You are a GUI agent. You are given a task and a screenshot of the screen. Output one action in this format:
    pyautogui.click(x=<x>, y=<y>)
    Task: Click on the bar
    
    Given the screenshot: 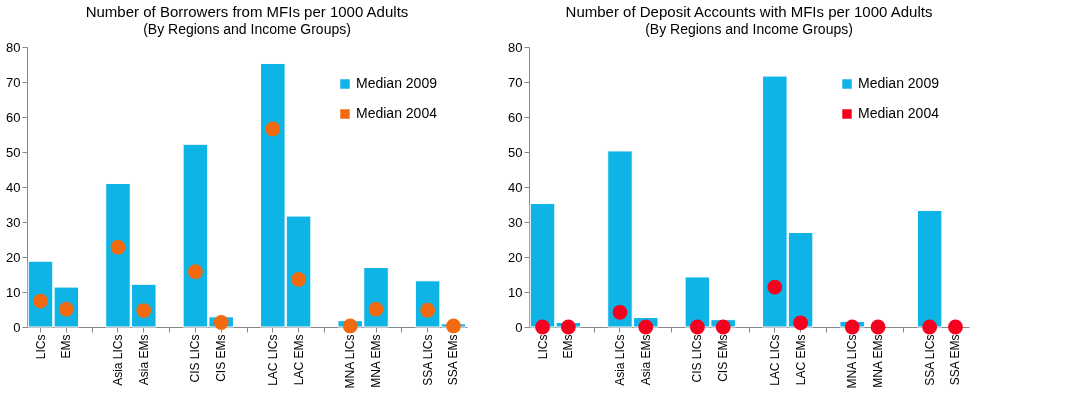 What is the action you would take?
    pyautogui.click(x=929, y=268)
    